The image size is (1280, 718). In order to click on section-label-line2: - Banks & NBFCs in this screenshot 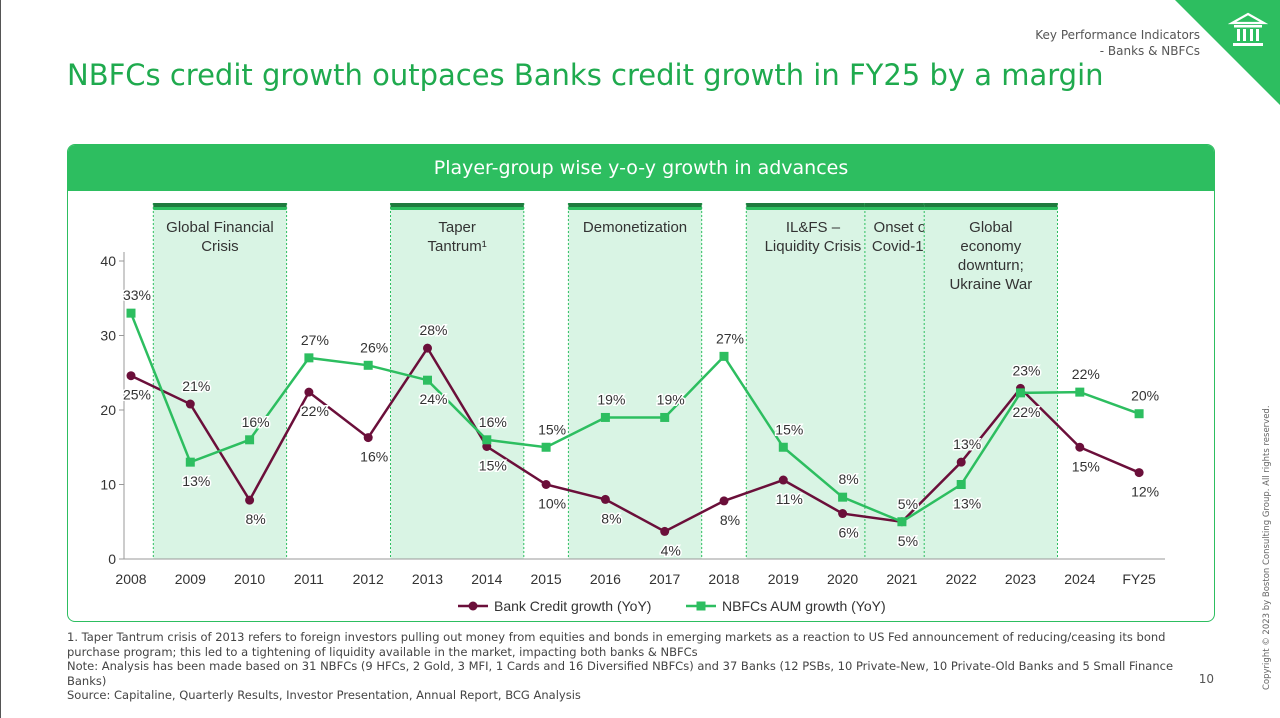, I will do `click(1149, 51)`.